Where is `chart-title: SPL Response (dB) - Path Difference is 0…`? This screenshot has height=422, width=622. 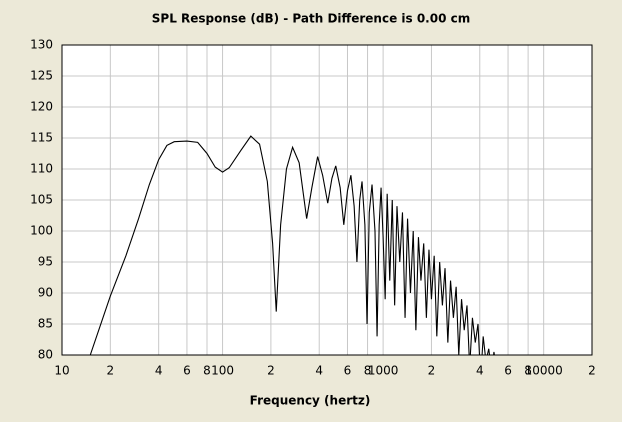
chart-title: SPL Response (dB) - Path Difference is 0… is located at coordinates (311, 19).